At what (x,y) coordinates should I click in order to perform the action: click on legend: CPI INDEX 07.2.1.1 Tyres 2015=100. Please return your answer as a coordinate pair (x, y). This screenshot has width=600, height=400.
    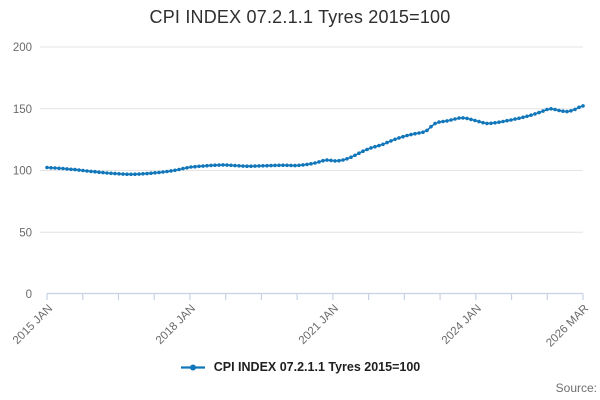
    Looking at the image, I should click on (300, 367).